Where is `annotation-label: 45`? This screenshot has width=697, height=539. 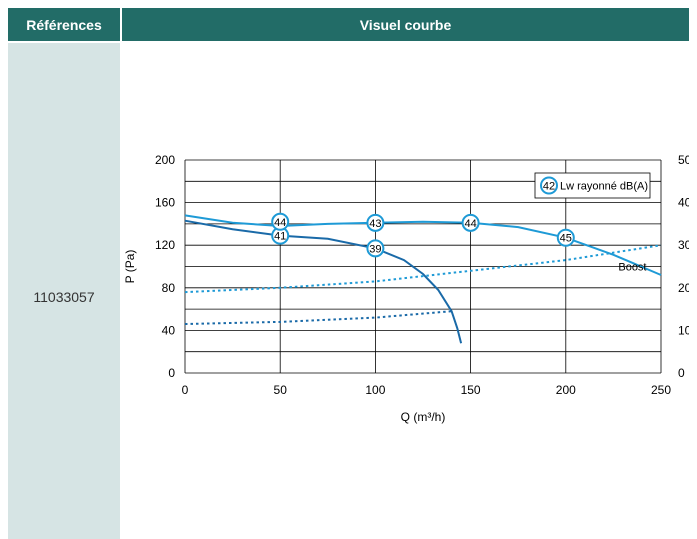 annotation-label: 45 is located at coordinates (566, 239).